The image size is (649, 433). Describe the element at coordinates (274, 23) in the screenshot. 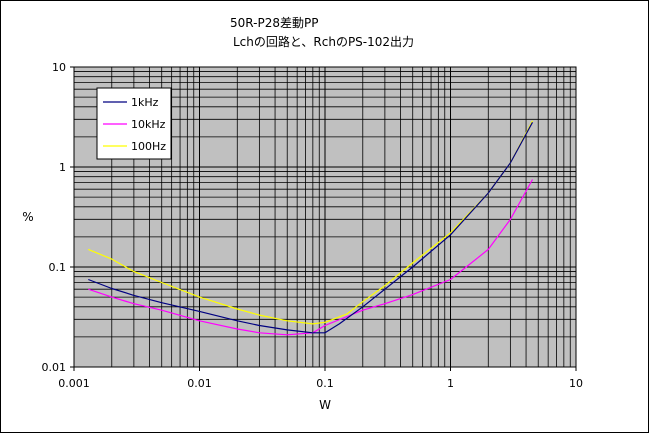

I see `chart-title-line-1: 50R-P28差動PP` at that location.